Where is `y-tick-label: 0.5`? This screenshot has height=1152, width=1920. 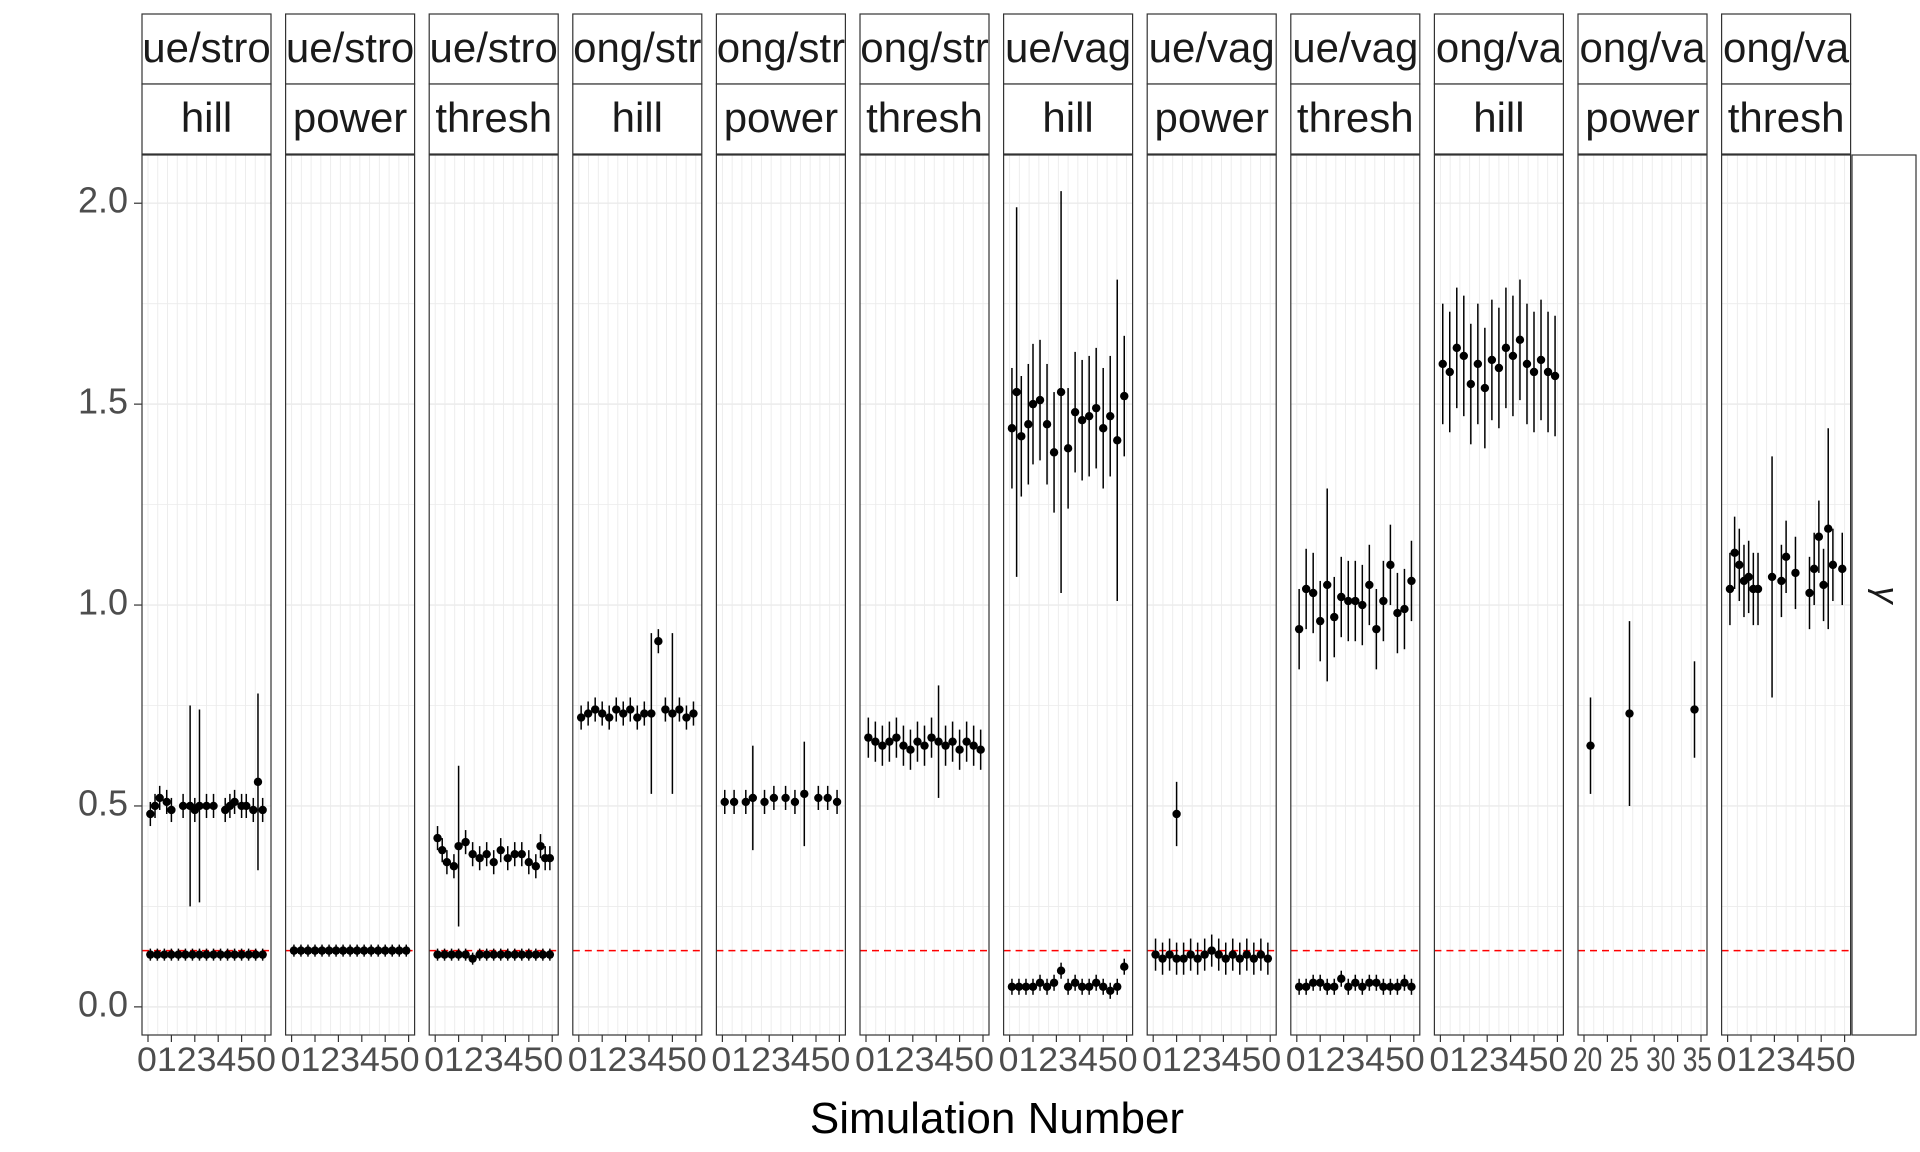
y-tick-label: 0.5 is located at coordinates (103, 802).